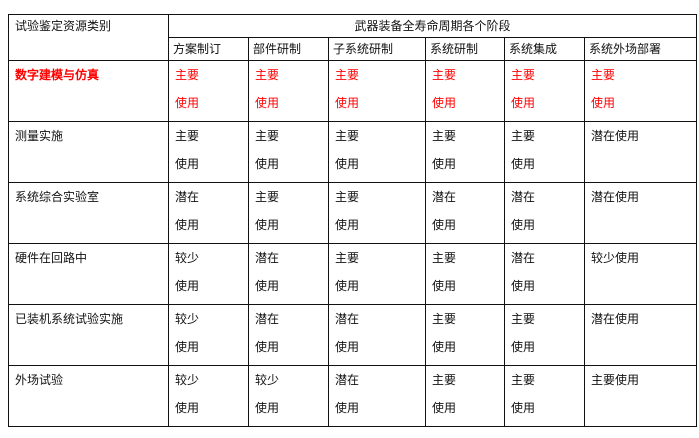  I want to click on table-row: 数字建模与仿真 主要 使用 主要 使用 主要 使用 主要 使用 主要 使用 主要 使用, so click(353, 91).